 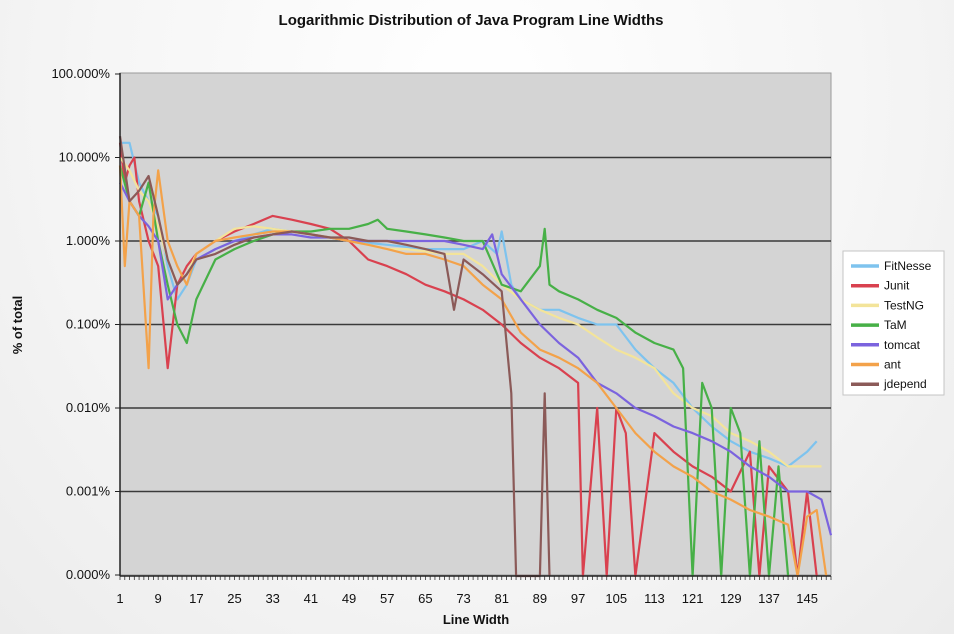 I want to click on x-tick-label: 33, so click(x=272, y=598).